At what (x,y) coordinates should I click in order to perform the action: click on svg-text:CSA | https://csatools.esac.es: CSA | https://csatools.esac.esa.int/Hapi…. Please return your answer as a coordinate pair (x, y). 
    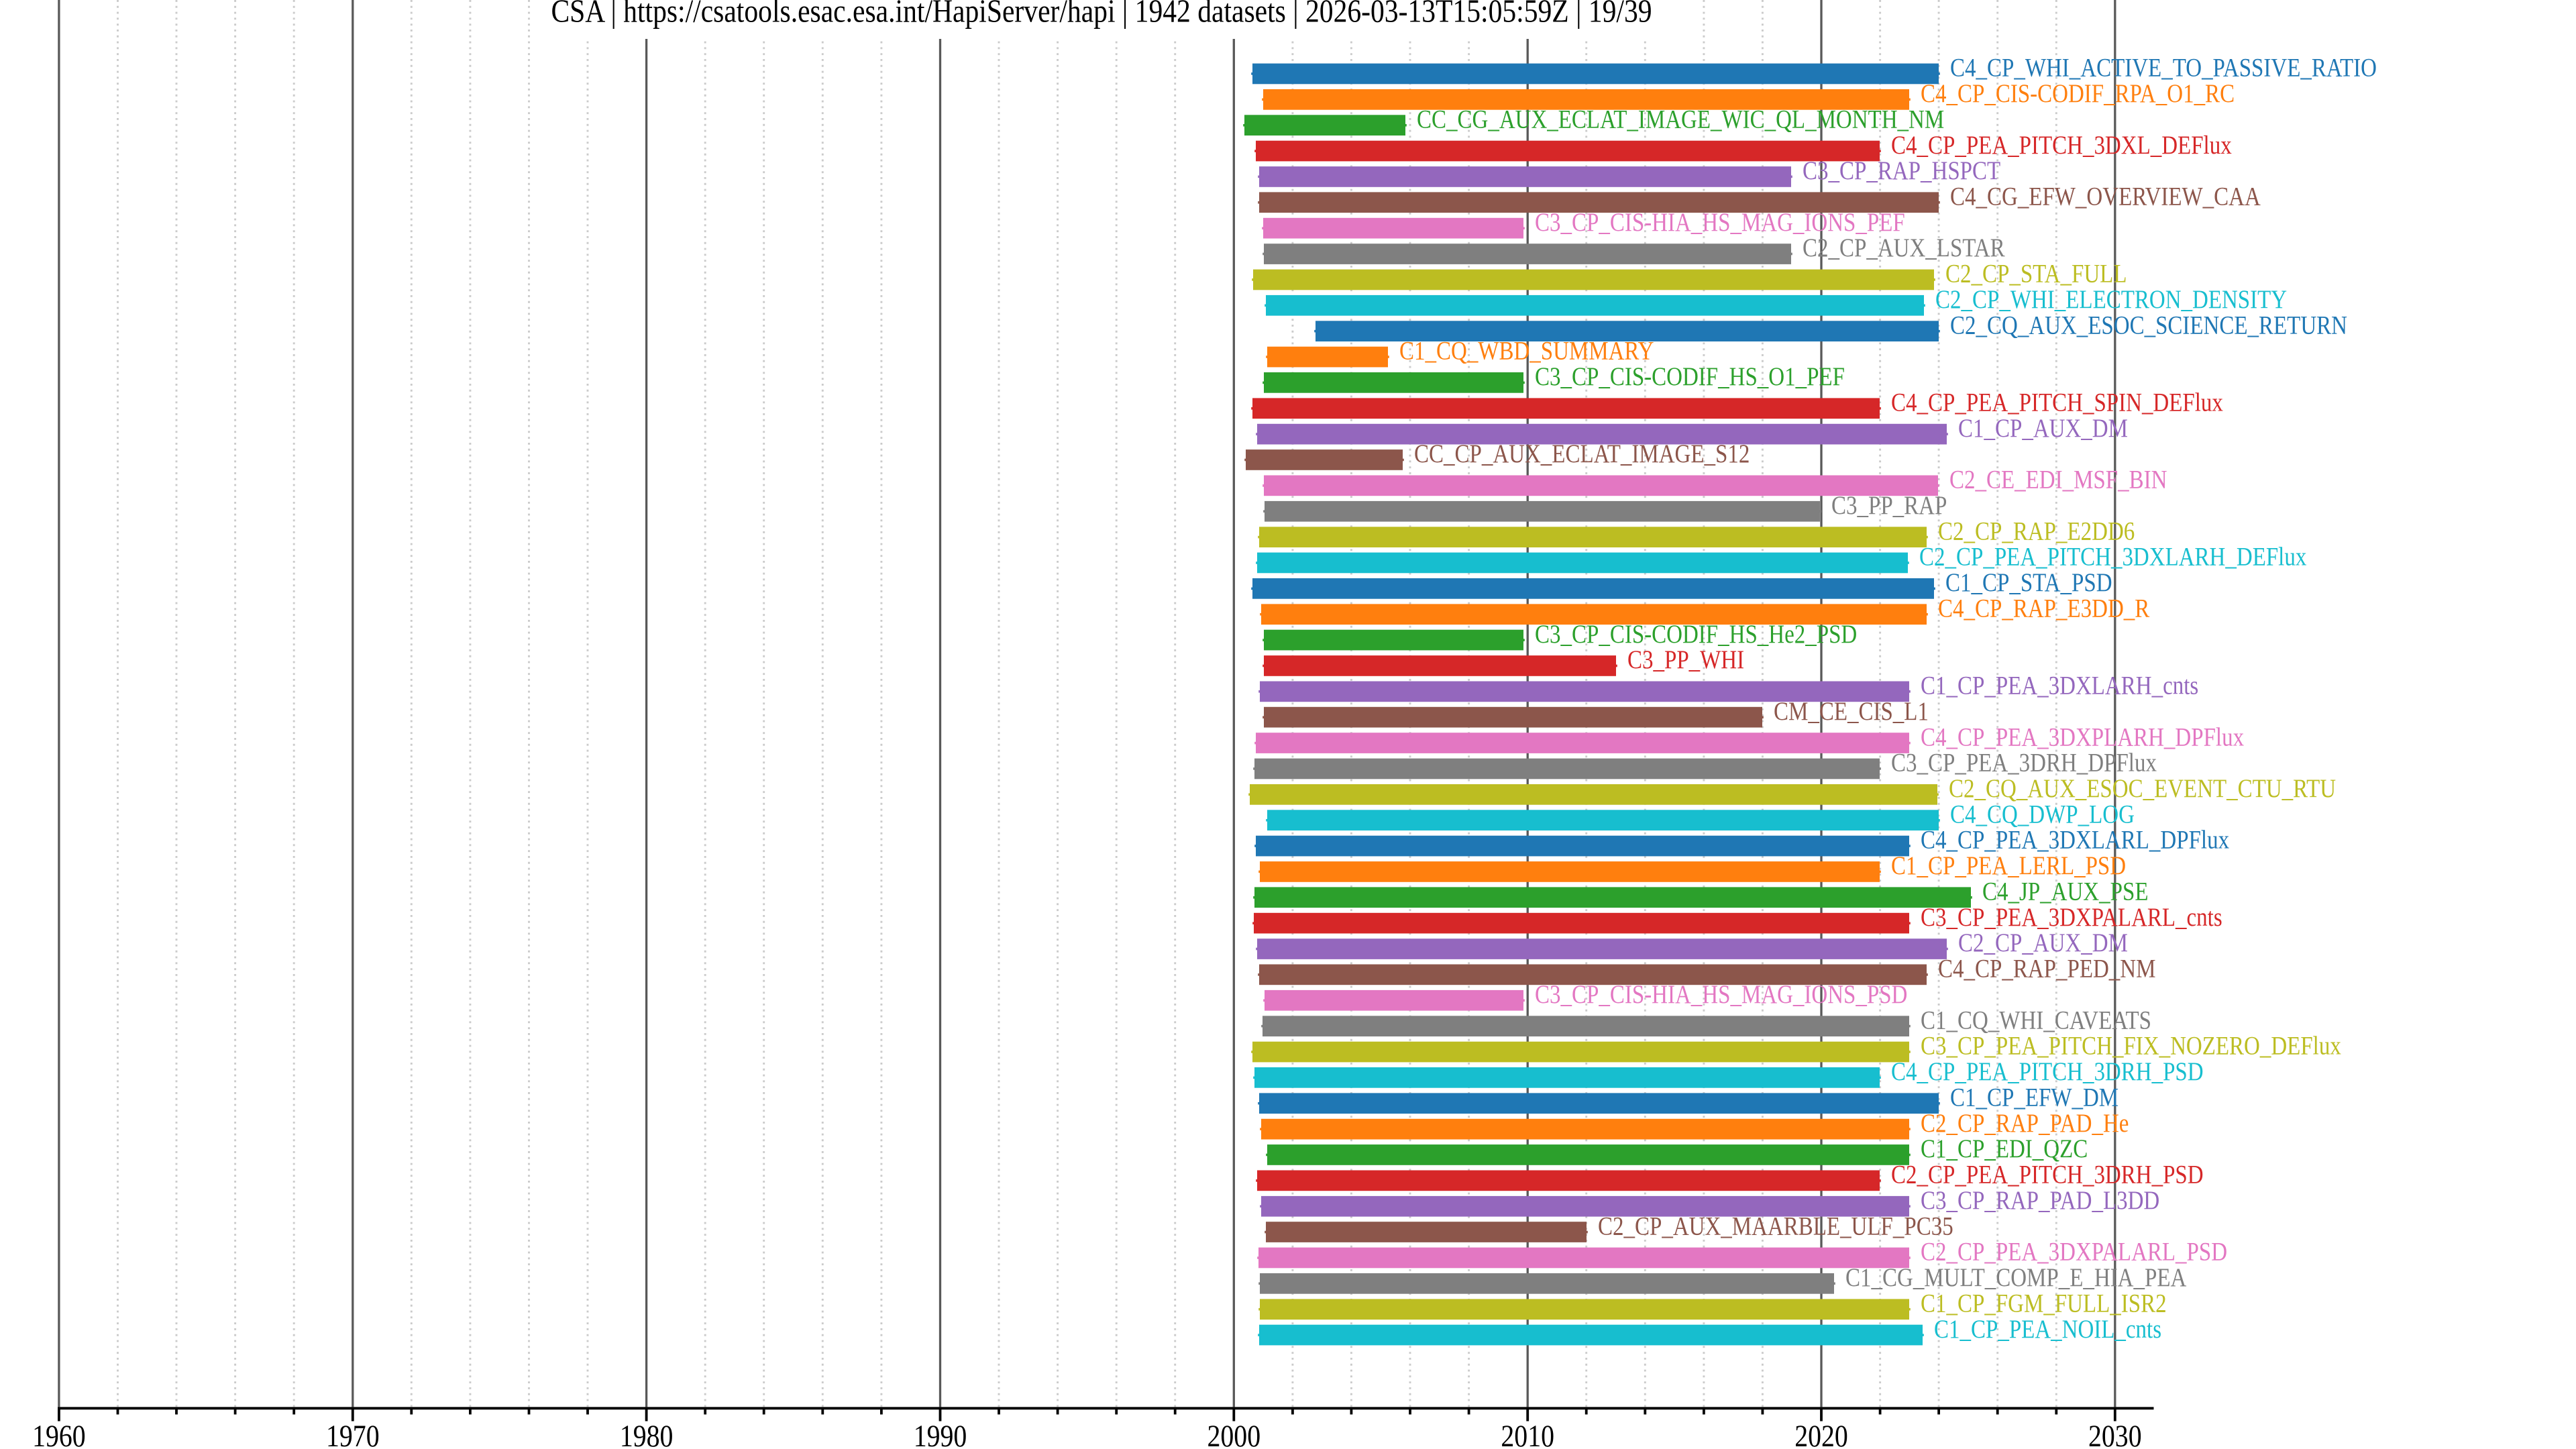
    Looking at the image, I should click on (1101, 14).